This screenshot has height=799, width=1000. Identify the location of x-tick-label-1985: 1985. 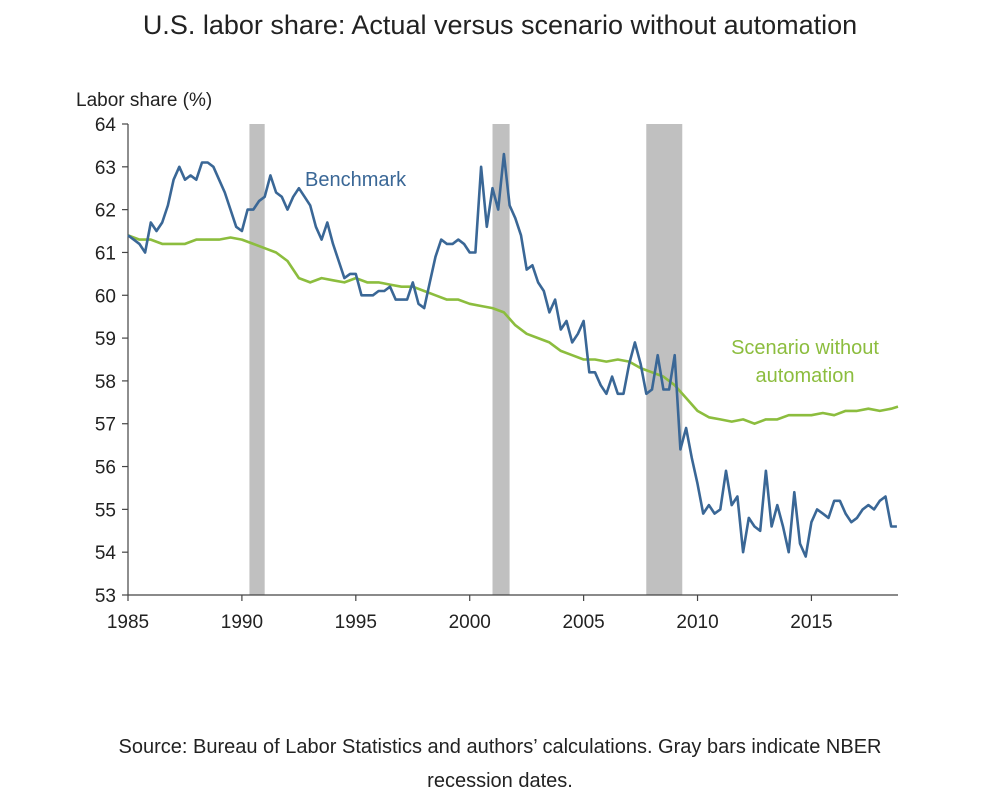
(128, 622).